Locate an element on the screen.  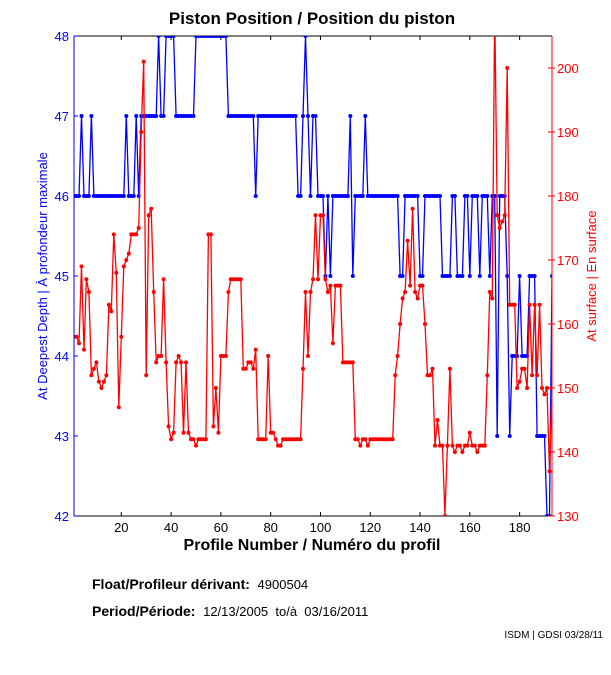
x-tick-label: 60 is located at coordinates (221, 527).